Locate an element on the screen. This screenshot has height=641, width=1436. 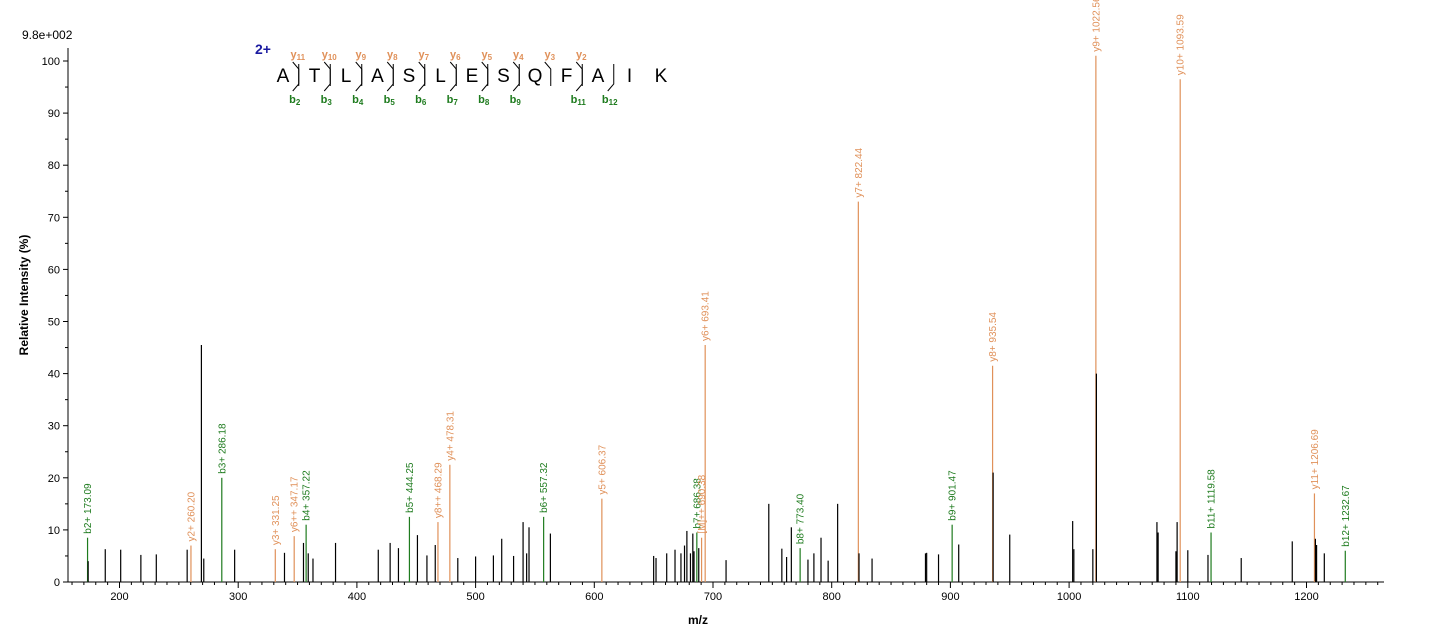
peak-label: y6+ 693.41 is located at coordinates (706, 316).